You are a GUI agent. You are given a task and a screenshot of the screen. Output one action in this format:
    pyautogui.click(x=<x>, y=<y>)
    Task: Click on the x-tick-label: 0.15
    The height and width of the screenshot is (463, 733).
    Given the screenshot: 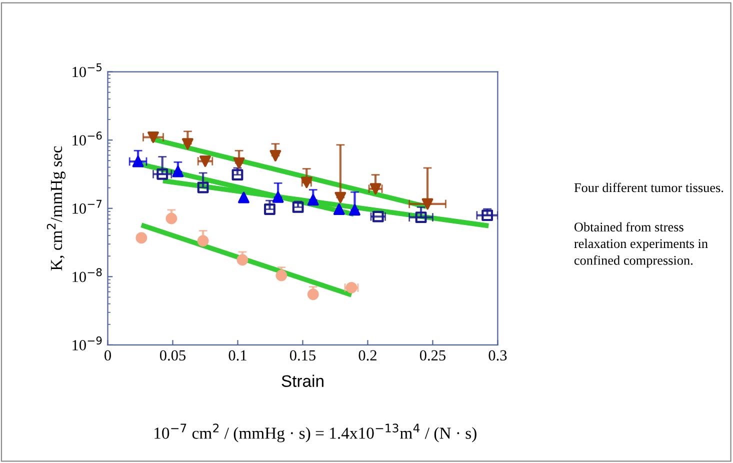 What is the action you would take?
    pyautogui.click(x=303, y=355)
    